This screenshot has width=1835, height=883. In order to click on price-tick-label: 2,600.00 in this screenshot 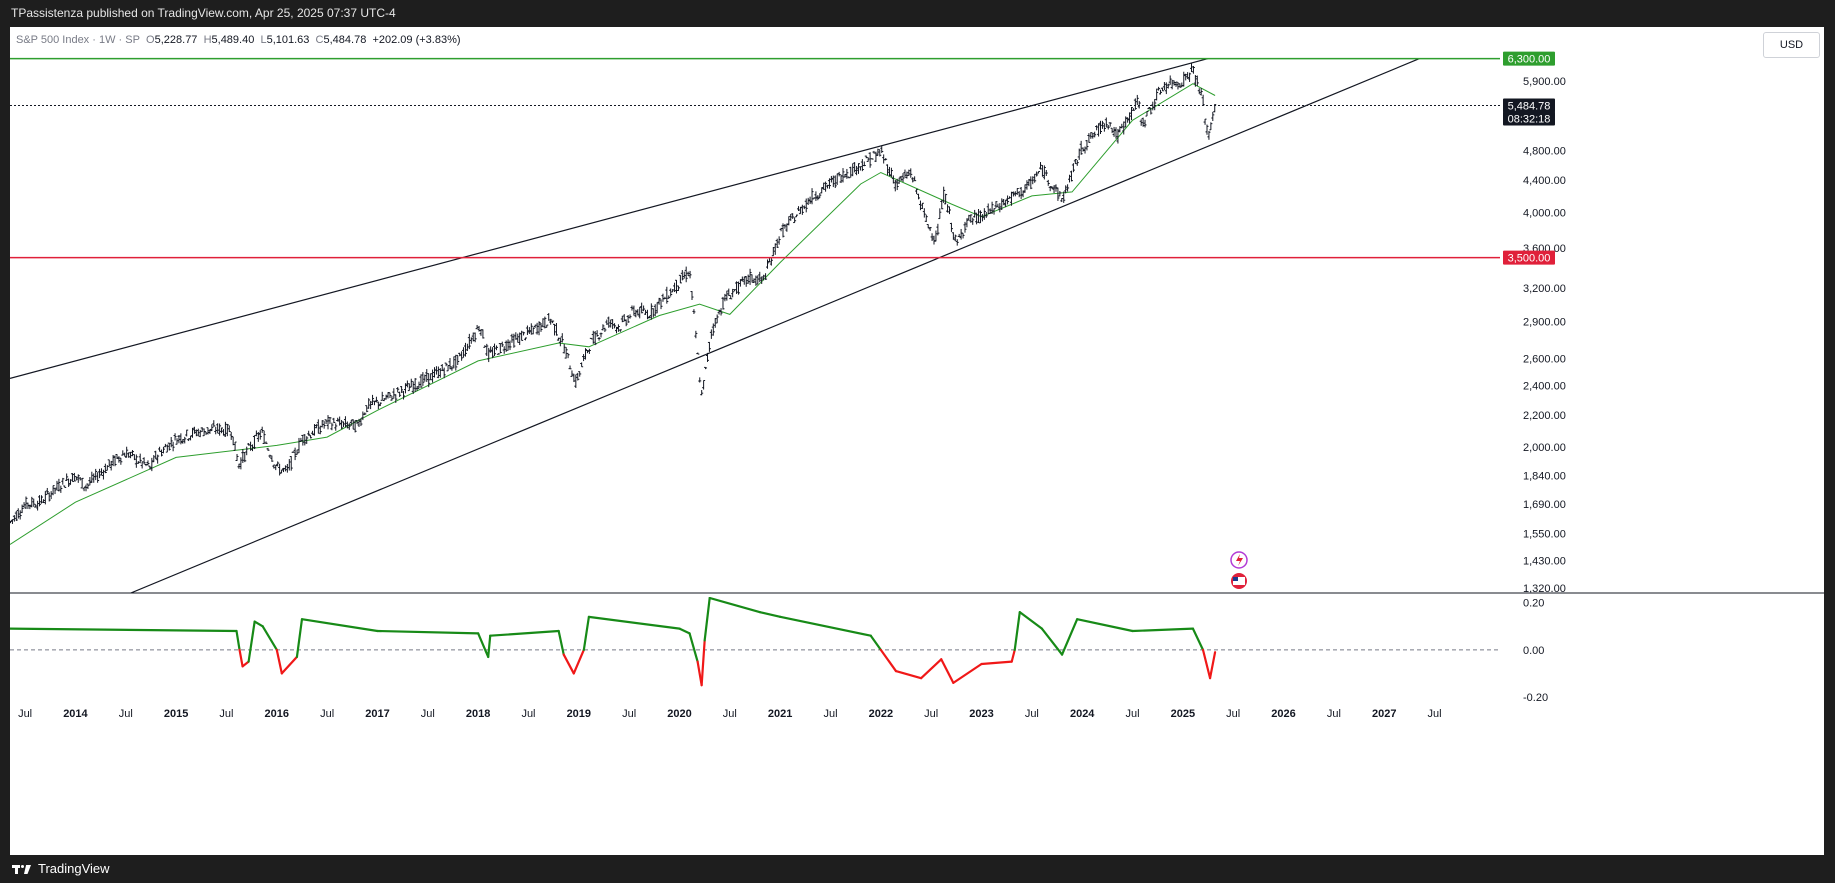, I will do `click(1544, 359)`.